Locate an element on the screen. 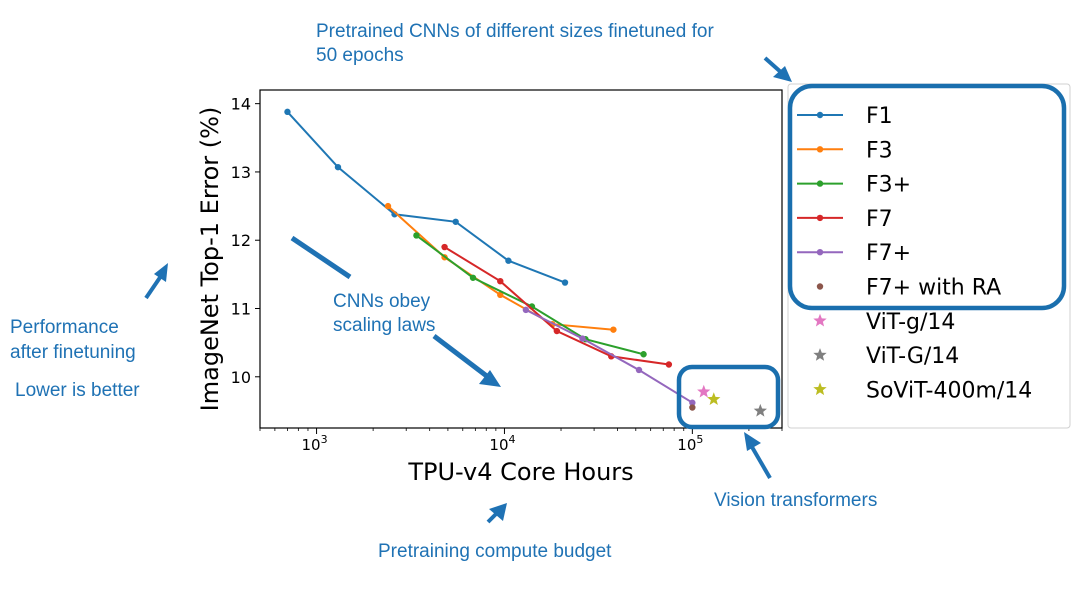 This screenshot has height=590, width=1080. y-tick-label: 13 is located at coordinates (241, 172).